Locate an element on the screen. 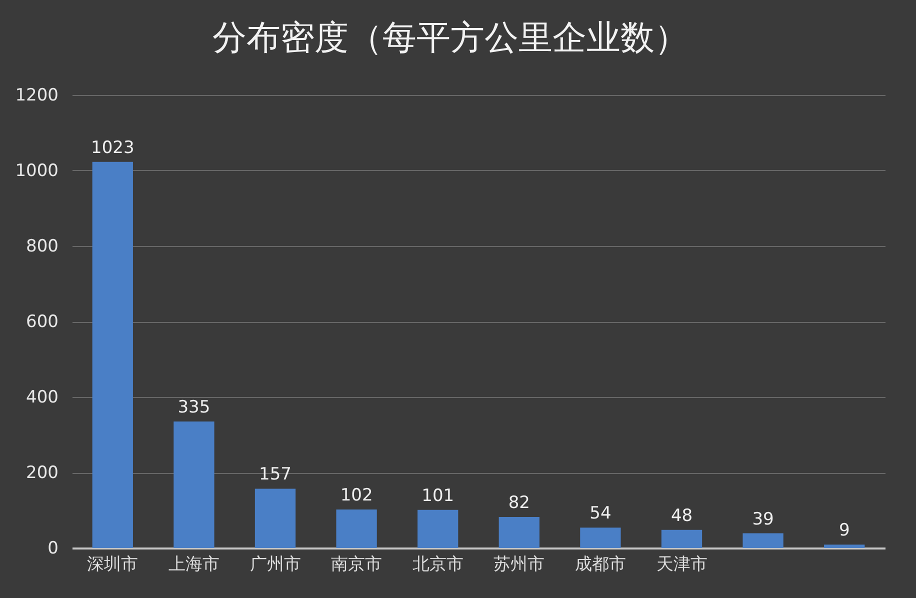 The image size is (916, 598). chart-title: 分布密度（每平方公里企业数） is located at coordinates (450, 38).